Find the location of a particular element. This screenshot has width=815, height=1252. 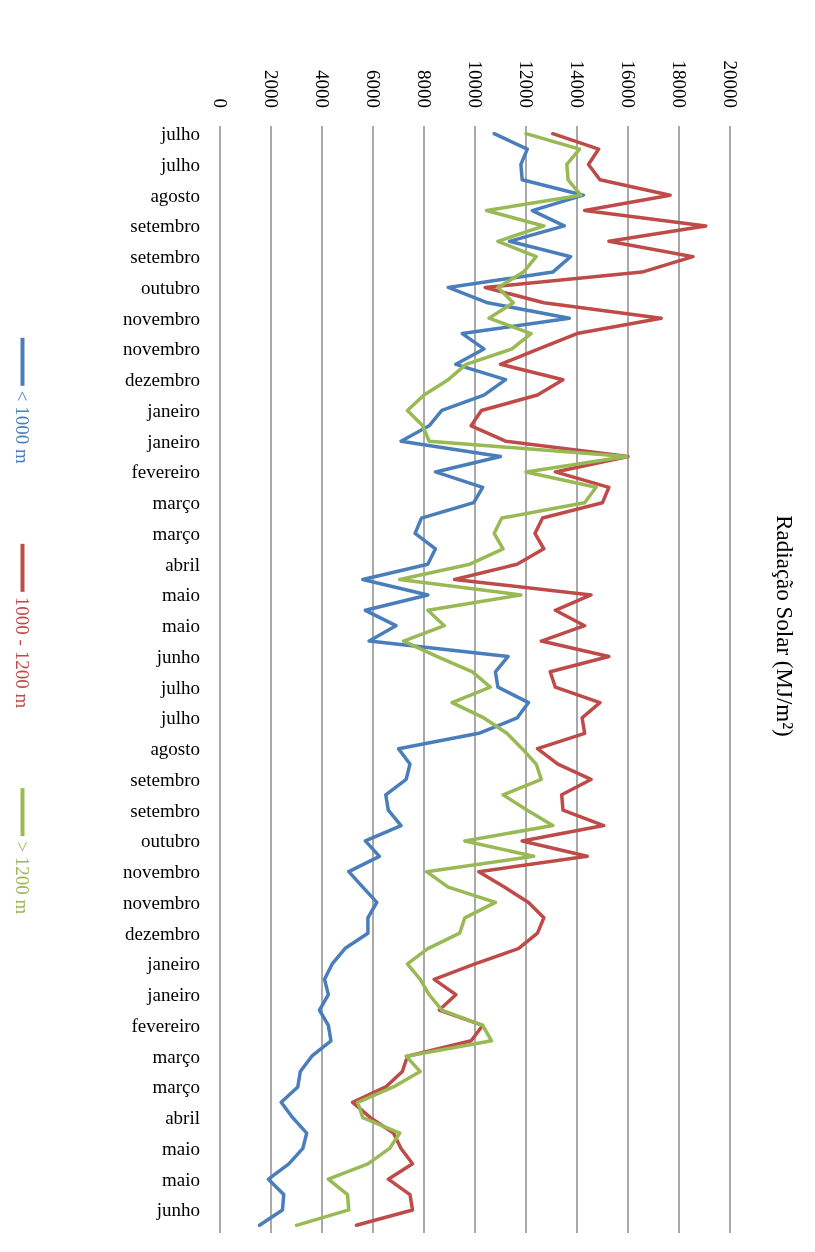

x-tick-label: 6000 is located at coordinates (373, 89).